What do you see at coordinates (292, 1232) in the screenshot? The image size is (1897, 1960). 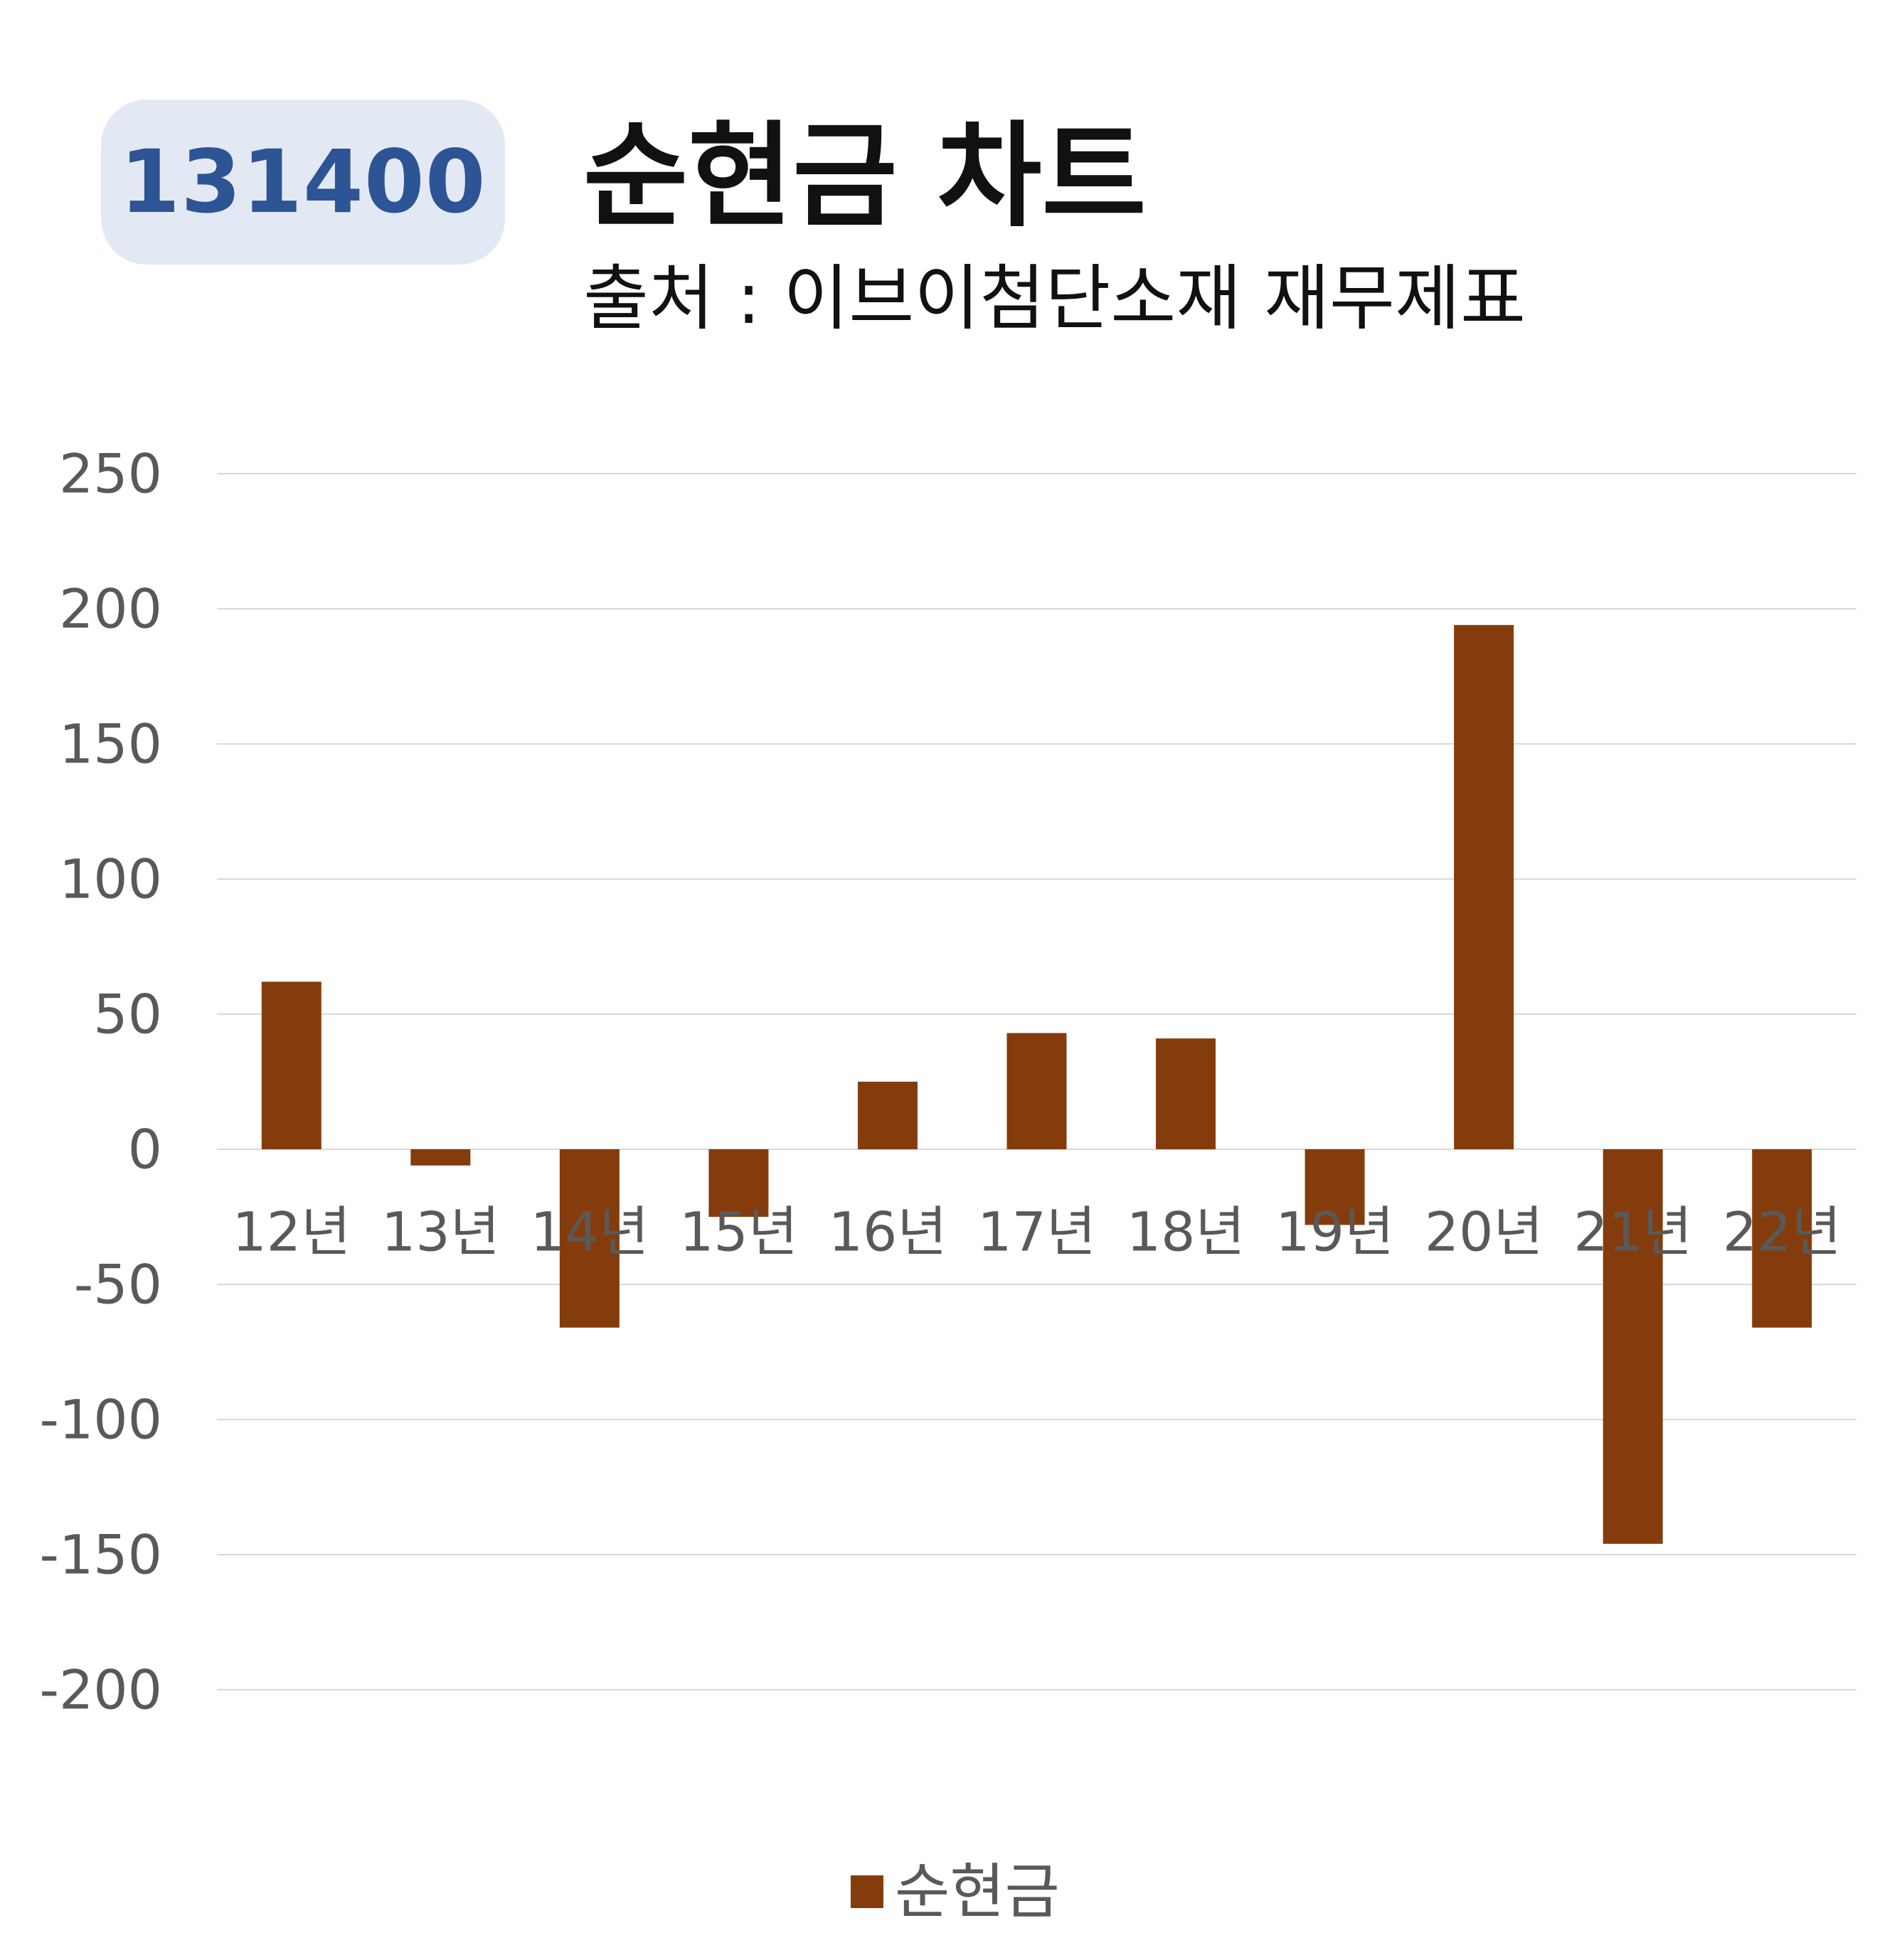 I see `x-tick-label: 12년` at bounding box center [292, 1232].